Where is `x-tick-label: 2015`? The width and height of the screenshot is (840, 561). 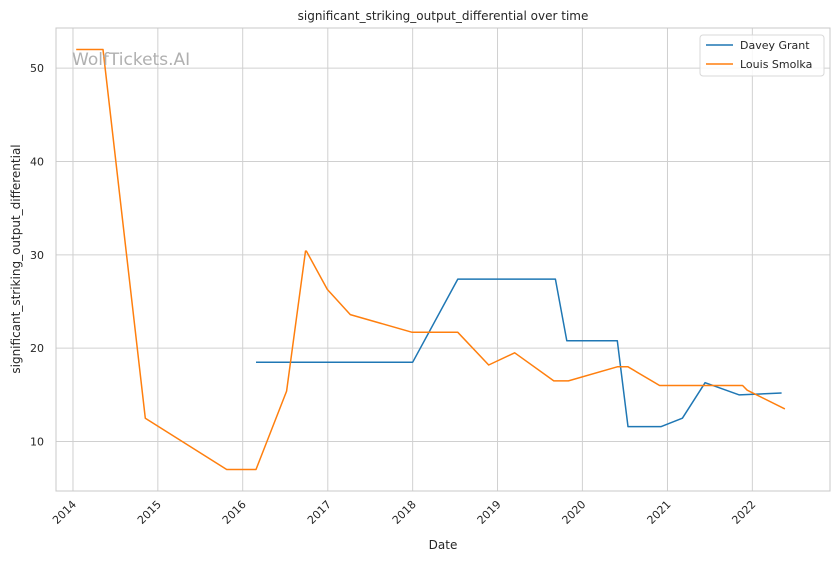 x-tick-label: 2015 is located at coordinates (149, 512).